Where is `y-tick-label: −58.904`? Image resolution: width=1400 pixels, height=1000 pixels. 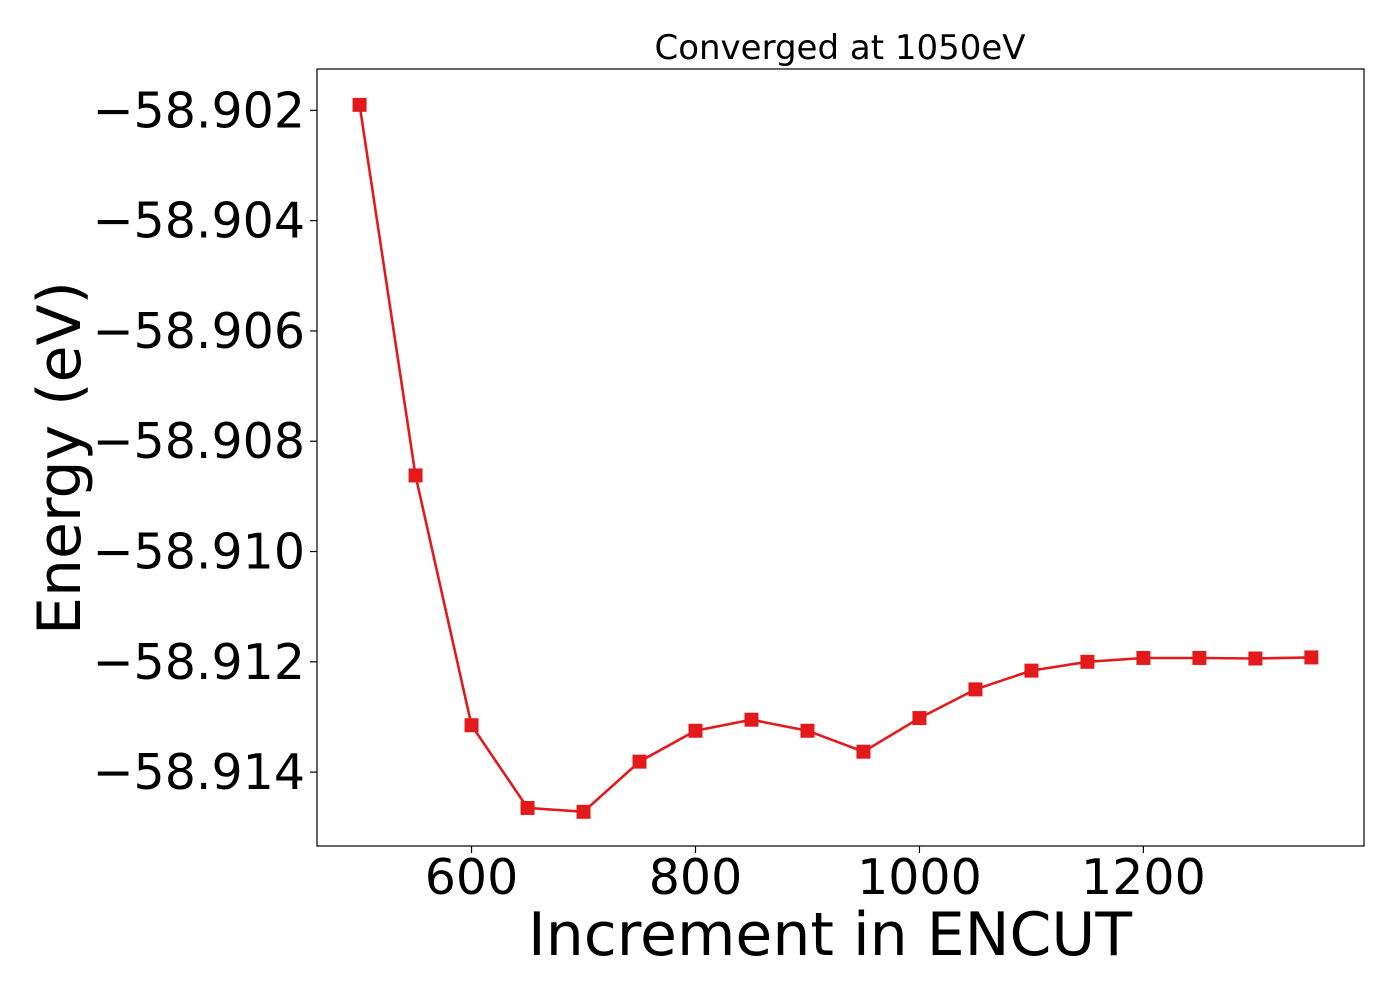 y-tick-label: −58.904 is located at coordinates (198, 221).